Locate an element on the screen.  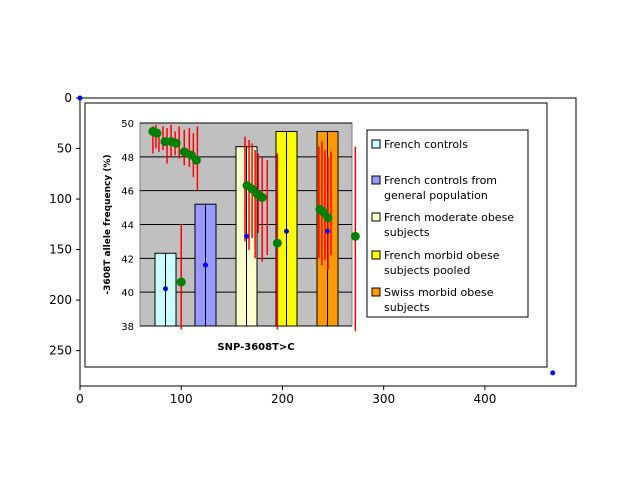
legend-label: French moderate obese subjects is located at coordinates (449, 225).